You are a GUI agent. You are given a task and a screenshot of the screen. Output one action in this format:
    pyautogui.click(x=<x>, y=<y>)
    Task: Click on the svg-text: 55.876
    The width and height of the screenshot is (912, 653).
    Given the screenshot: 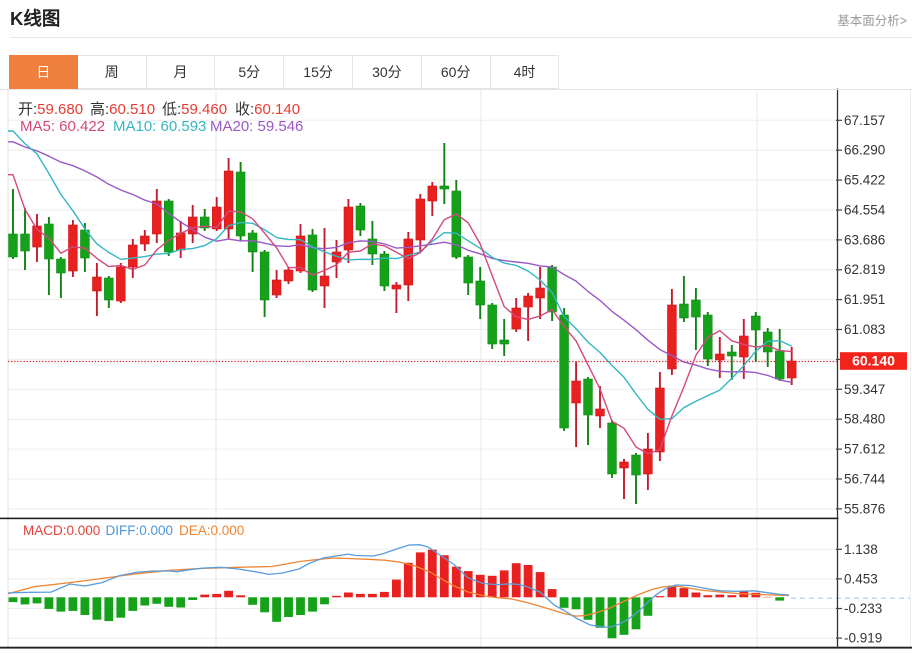 What is the action you would take?
    pyautogui.click(x=864, y=508)
    